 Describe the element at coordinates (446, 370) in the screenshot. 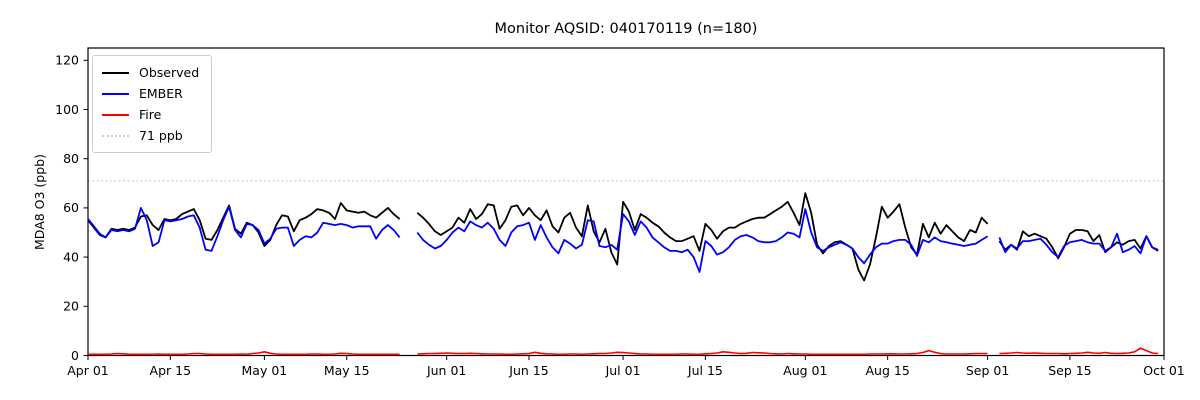

I see `x-tick-label: Jun 01` at that location.